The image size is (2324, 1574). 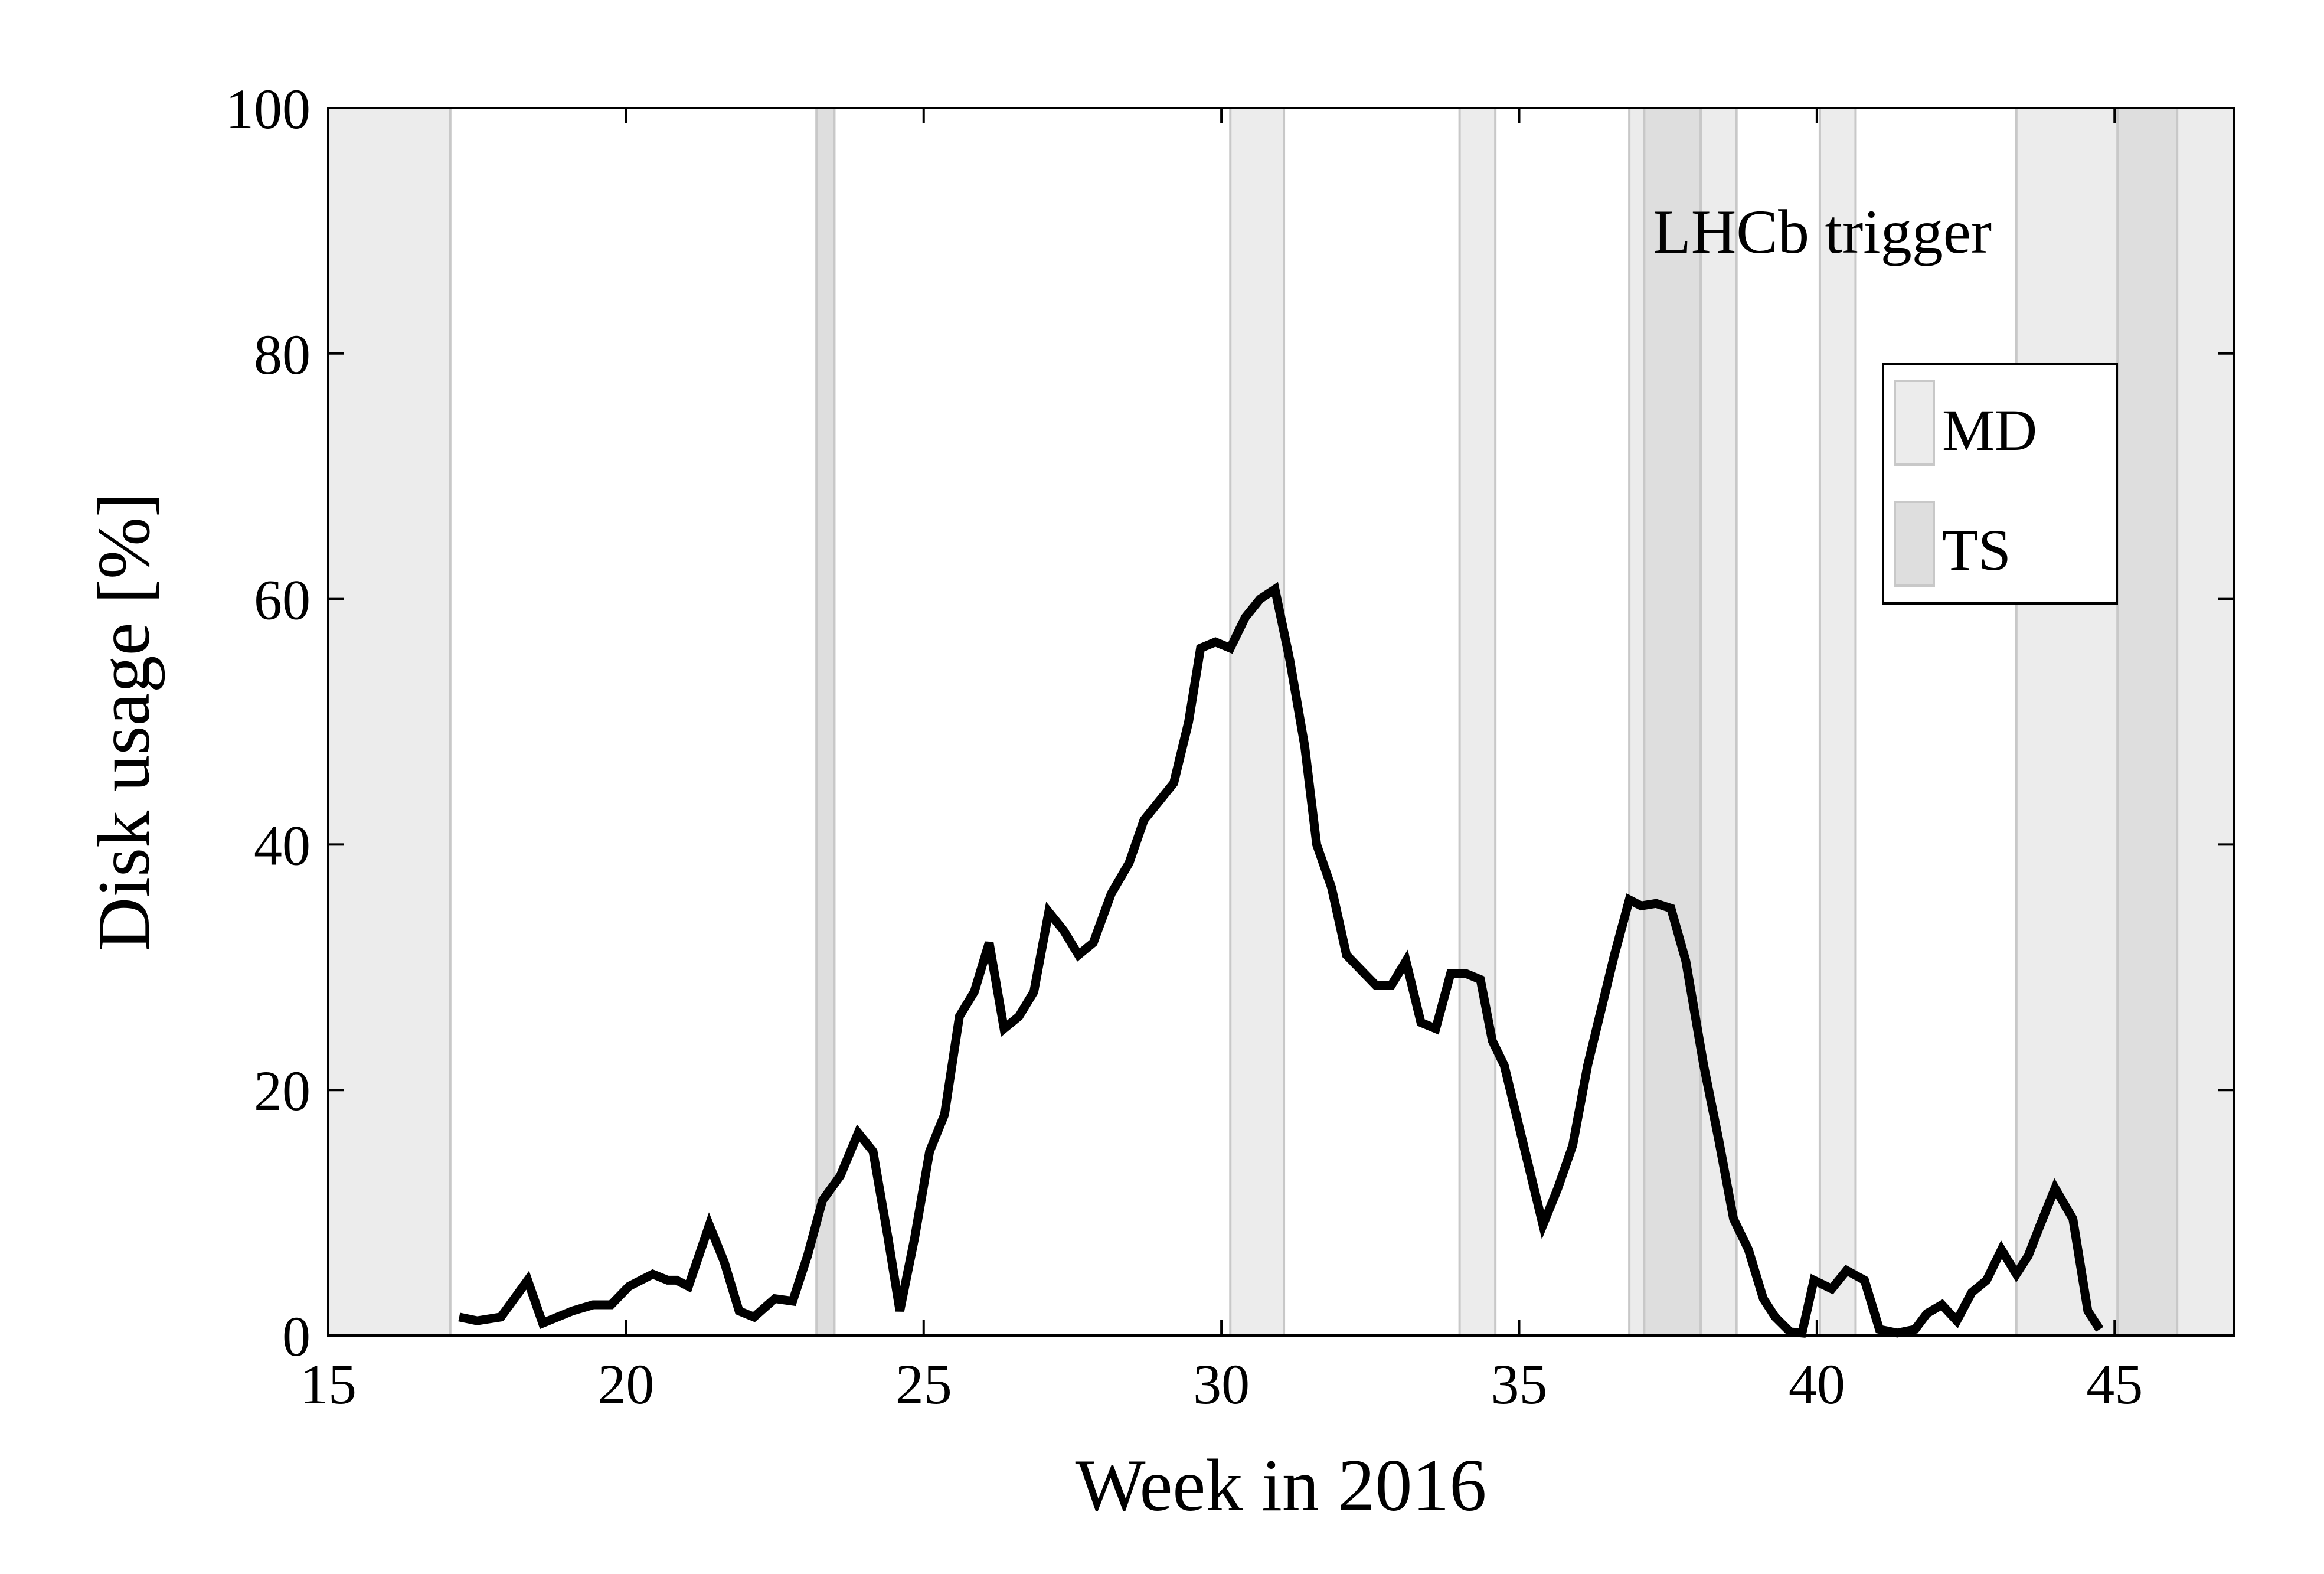 I want to click on y-tick-label-60: 60, so click(x=282, y=600).